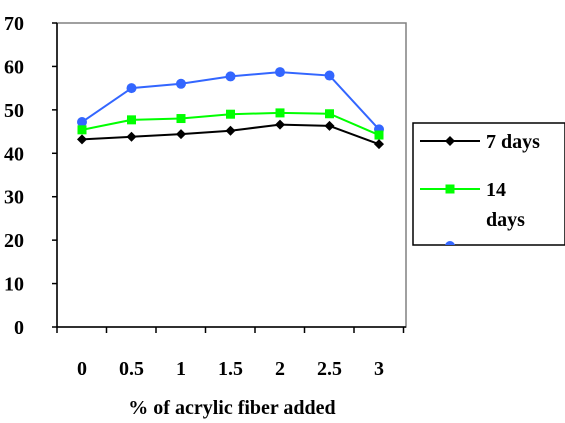 The image size is (565, 423). Describe the element at coordinates (379, 369) in the screenshot. I see `x-tick-label: 3` at that location.